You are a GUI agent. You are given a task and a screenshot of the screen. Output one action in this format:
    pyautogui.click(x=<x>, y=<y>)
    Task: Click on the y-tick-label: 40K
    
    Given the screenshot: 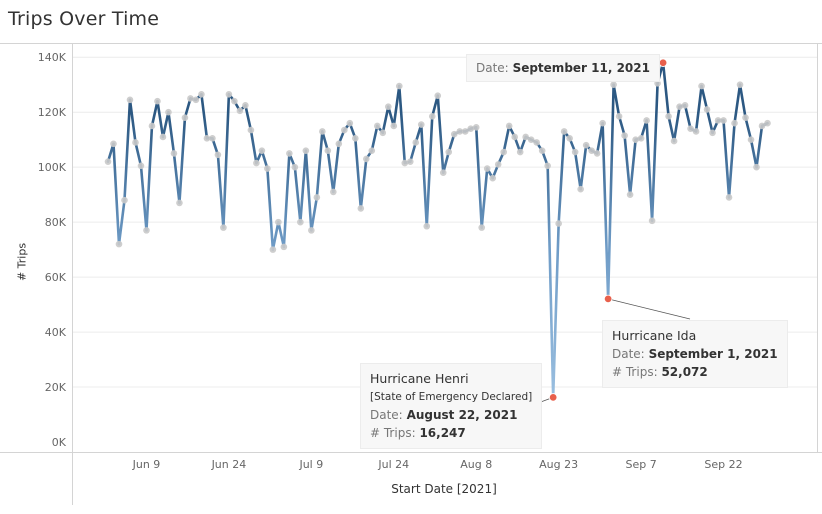 What is the action you would take?
    pyautogui.click(x=56, y=332)
    